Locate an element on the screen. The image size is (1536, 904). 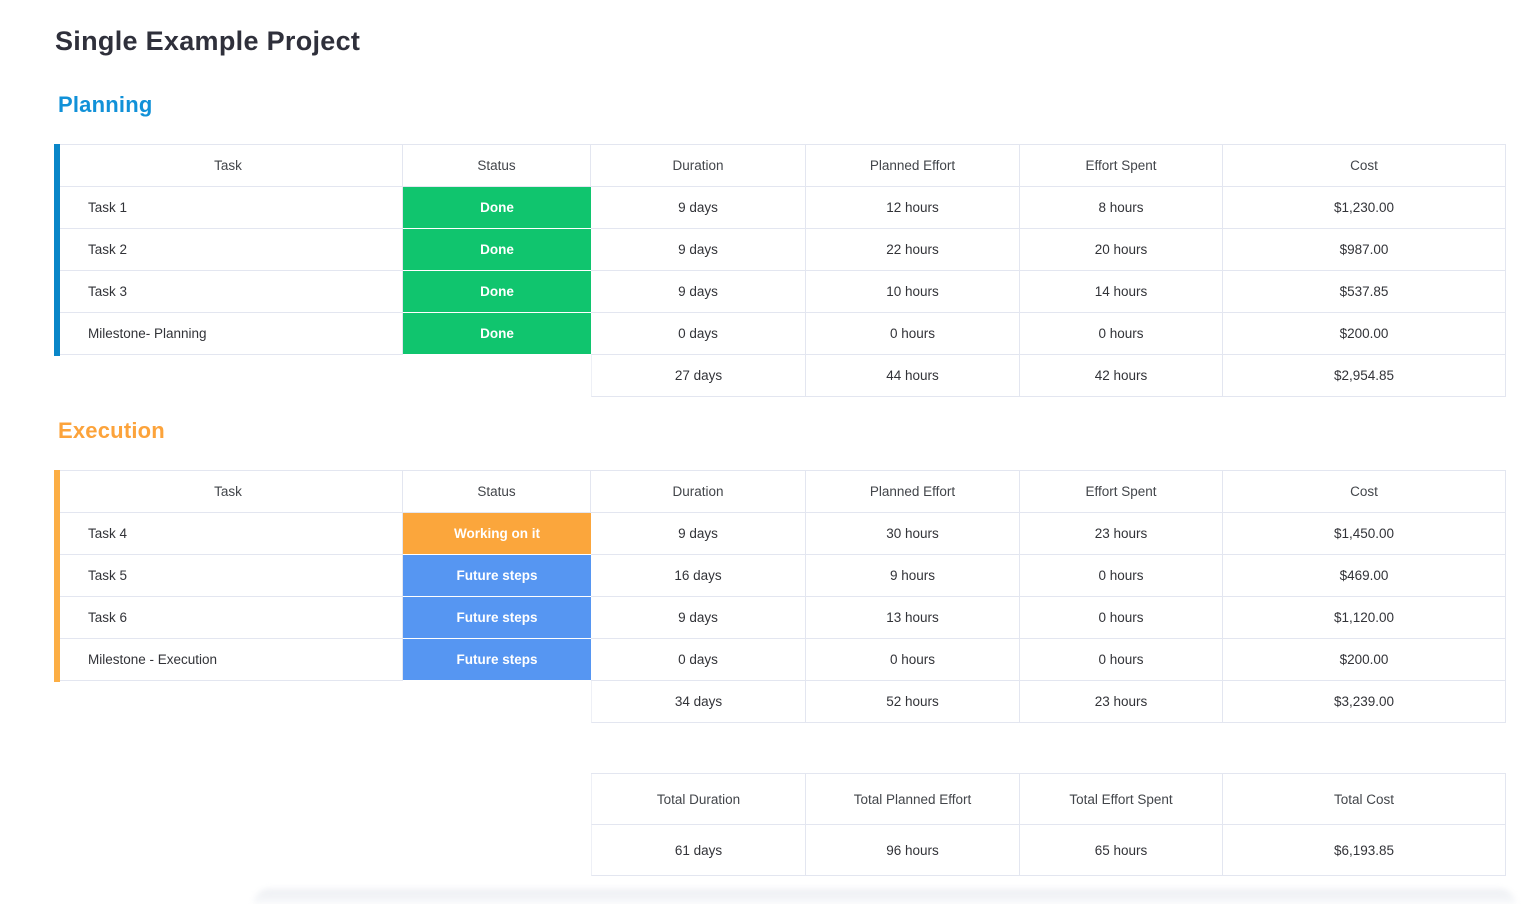
totals-header-total-effort-spent: Total Effort Spent is located at coordinates (1121, 799).